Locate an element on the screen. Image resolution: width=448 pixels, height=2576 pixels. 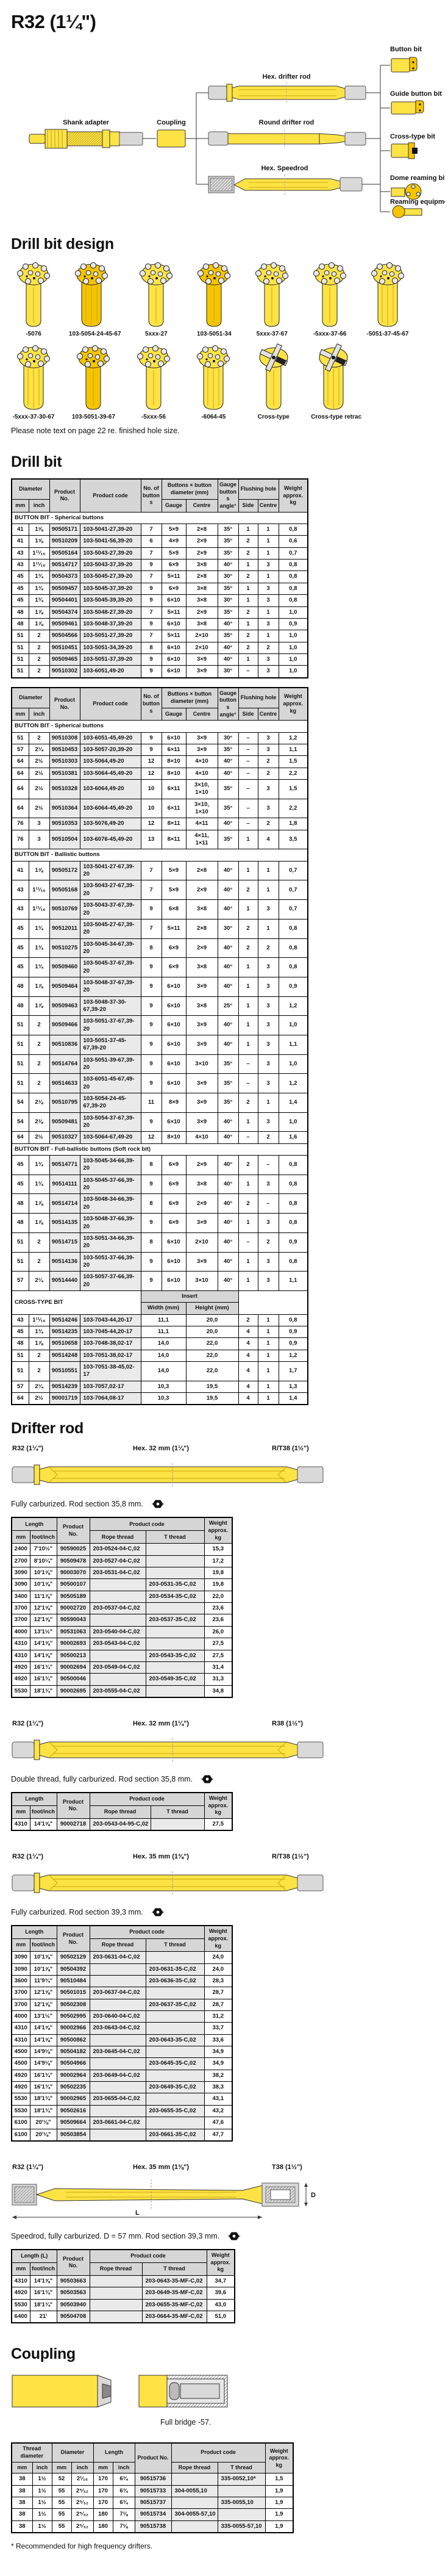
table-row: mm inch Gauge Centre Side Centre is located at coordinates (160, 714).